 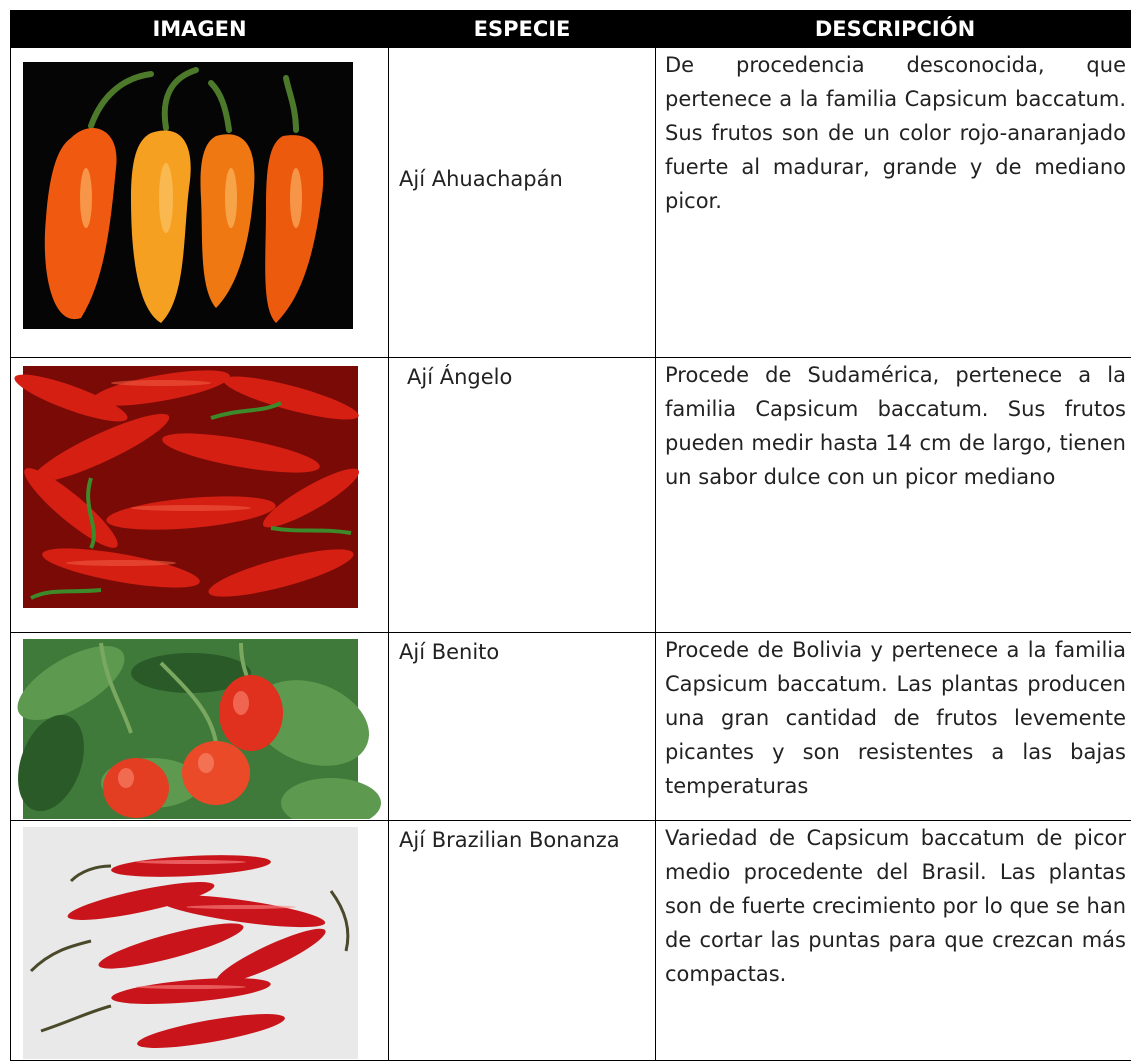 I want to click on species-cell: Ají Brazilian Bonanza, so click(x=522, y=941).